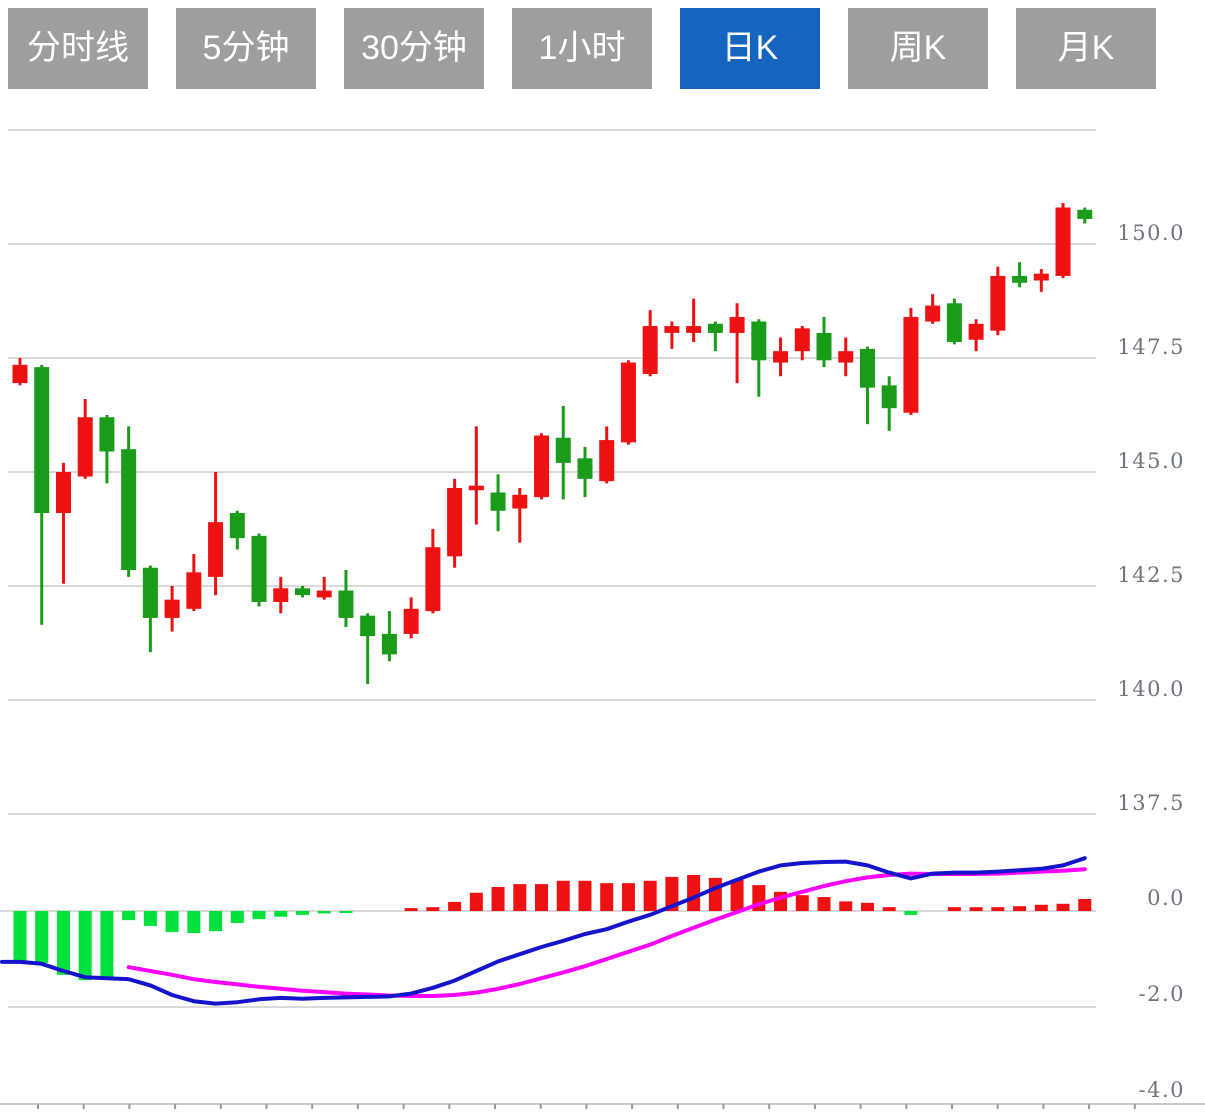  I want to click on price-axis-labels: 150.0 147.5 145.0 142.5 140.0 137.5, so click(1151, 518).